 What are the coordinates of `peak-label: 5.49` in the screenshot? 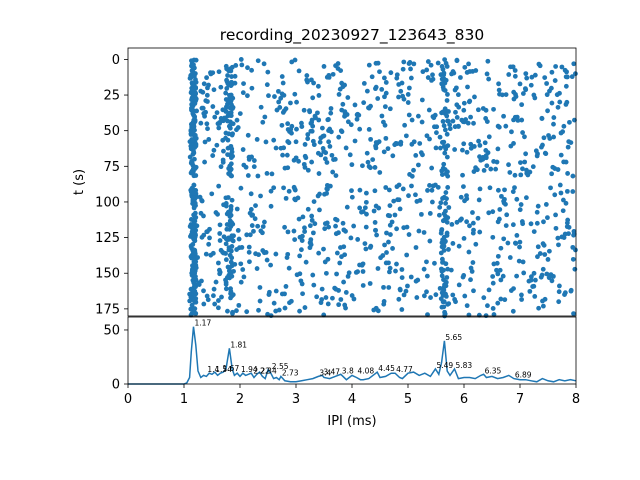 It's located at (444, 365).